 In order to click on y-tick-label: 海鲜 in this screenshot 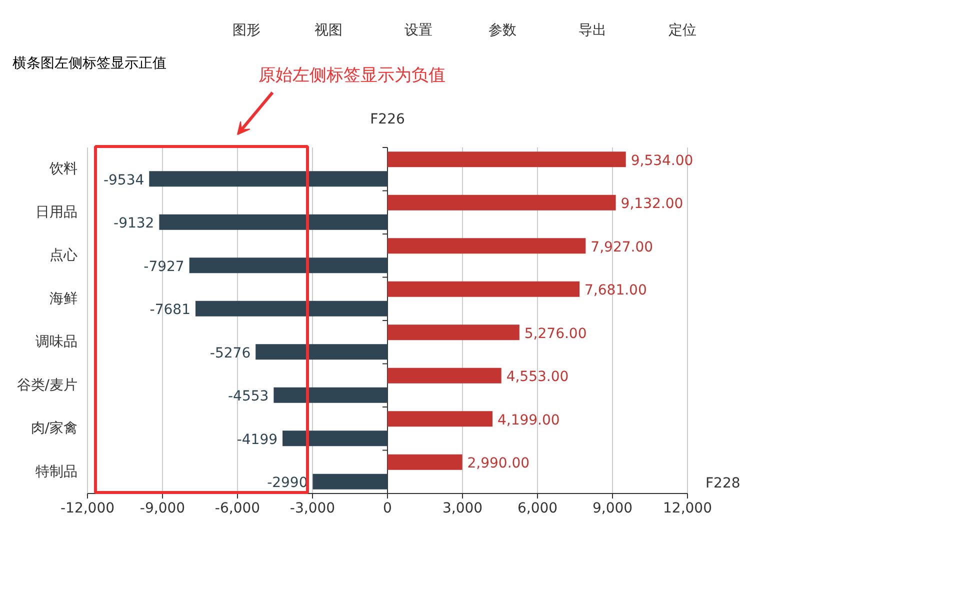, I will do `click(64, 298)`.